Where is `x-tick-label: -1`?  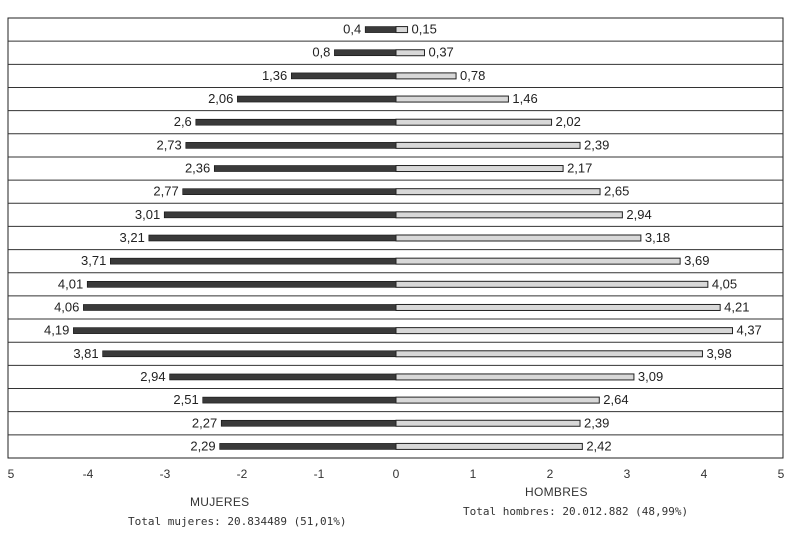 x-tick-label: -1 is located at coordinates (319, 474).